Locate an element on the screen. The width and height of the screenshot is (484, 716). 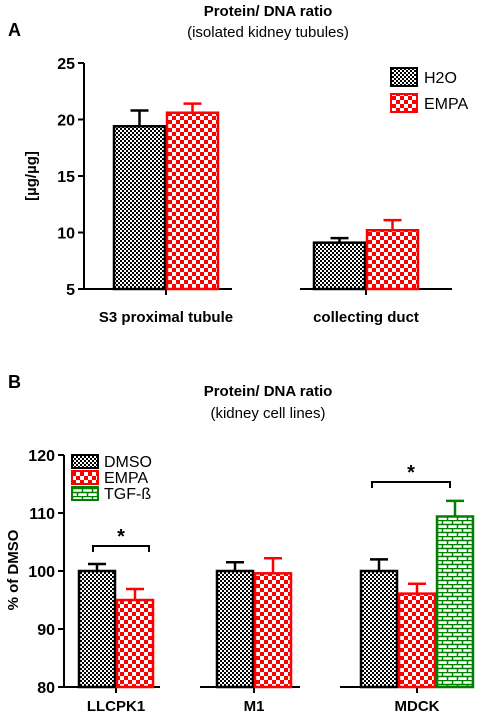
y-tick-label: 15 is located at coordinates (66, 177).